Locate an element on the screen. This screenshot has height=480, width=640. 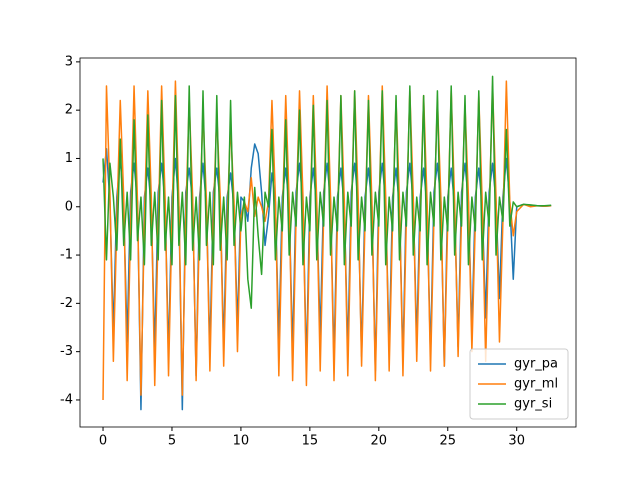
legend-label: gyr_ml is located at coordinates (536, 384).